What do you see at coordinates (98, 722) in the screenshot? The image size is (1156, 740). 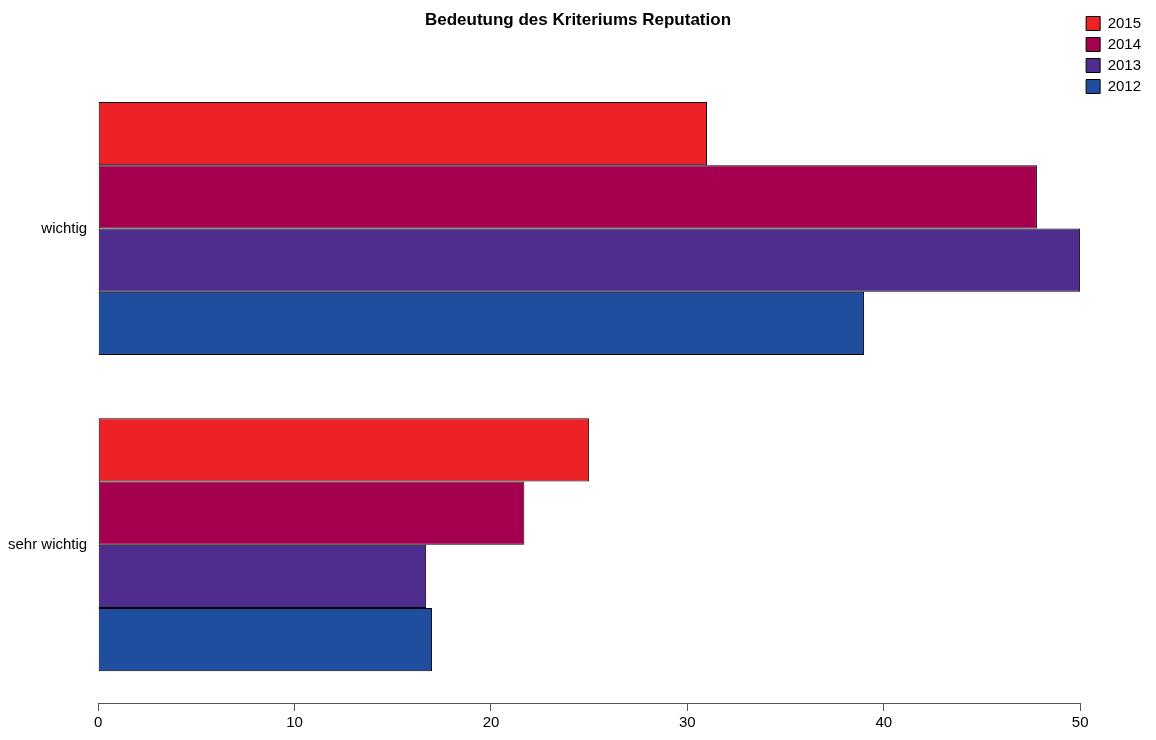 I see `x-tick-label: 0` at bounding box center [98, 722].